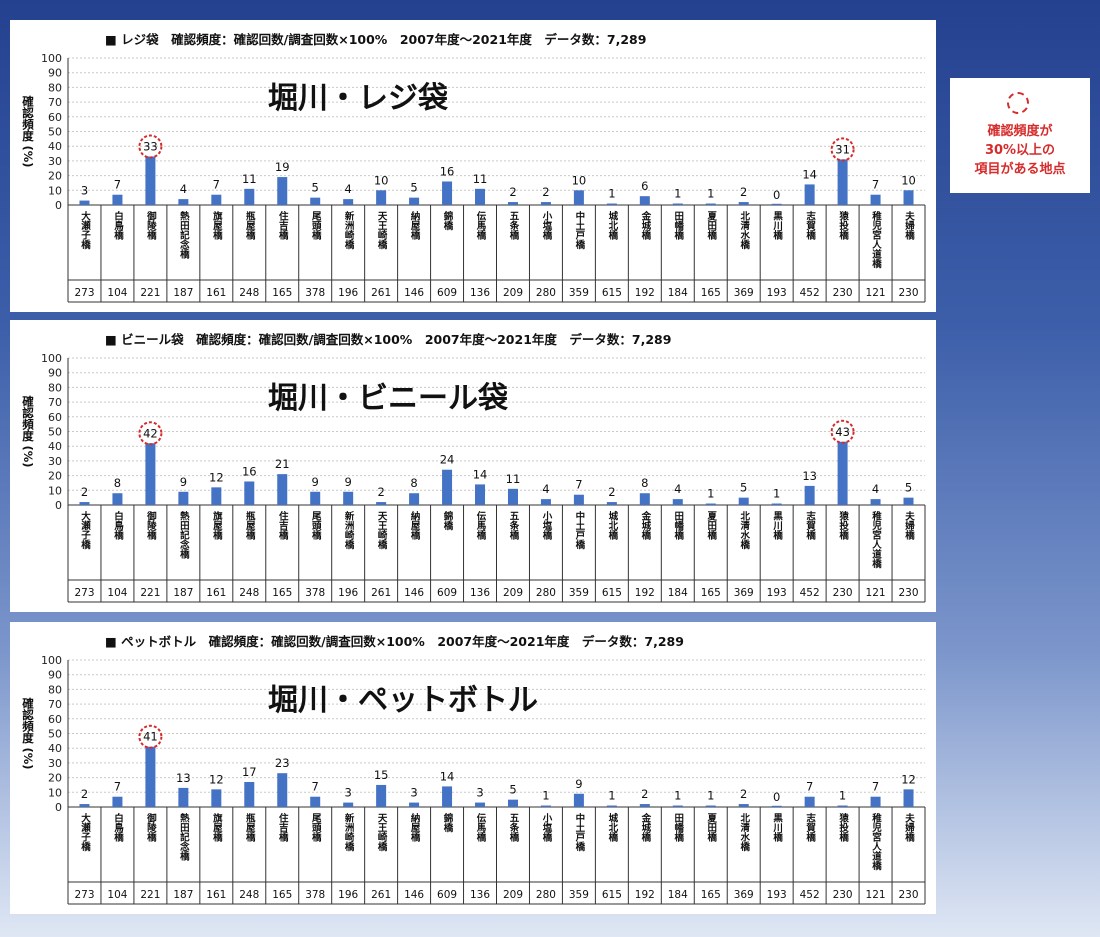  Describe the element at coordinates (249, 772) in the screenshot. I see `value-label: 17` at that location.